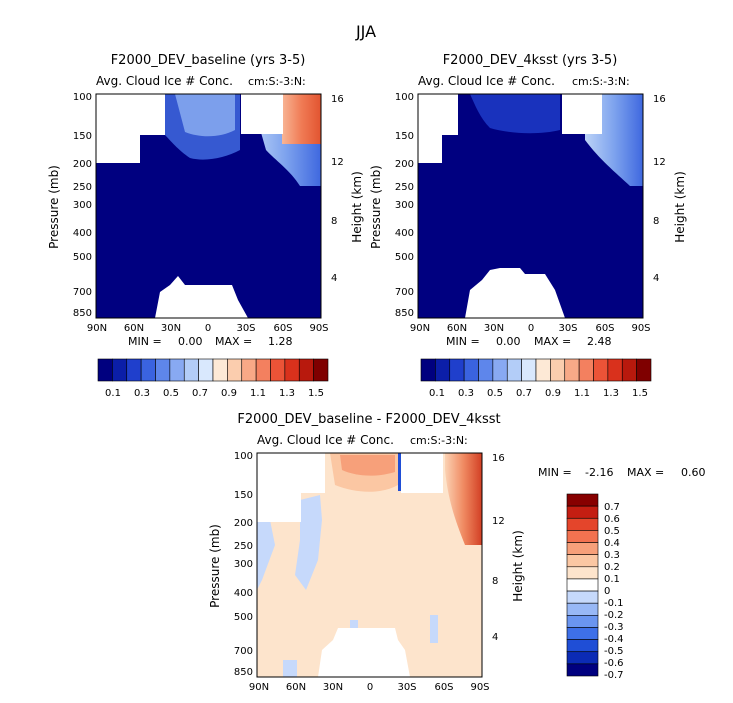  What do you see at coordinates (463, 499) in the screenshot?
I see `diff-positive-patch` at bounding box center [463, 499].